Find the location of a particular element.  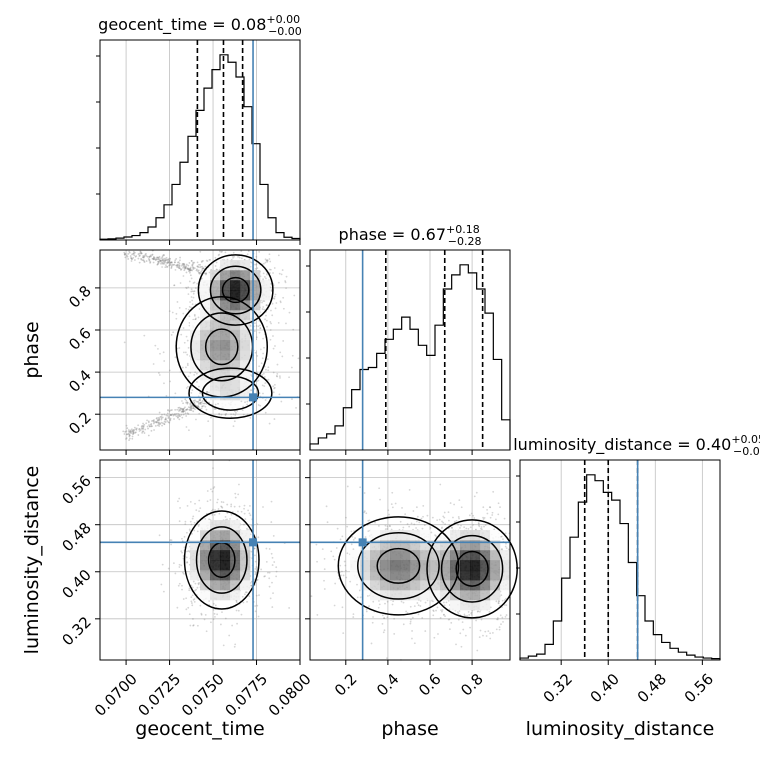

x-tick-label: 0.2 is located at coordinates (346, 685).